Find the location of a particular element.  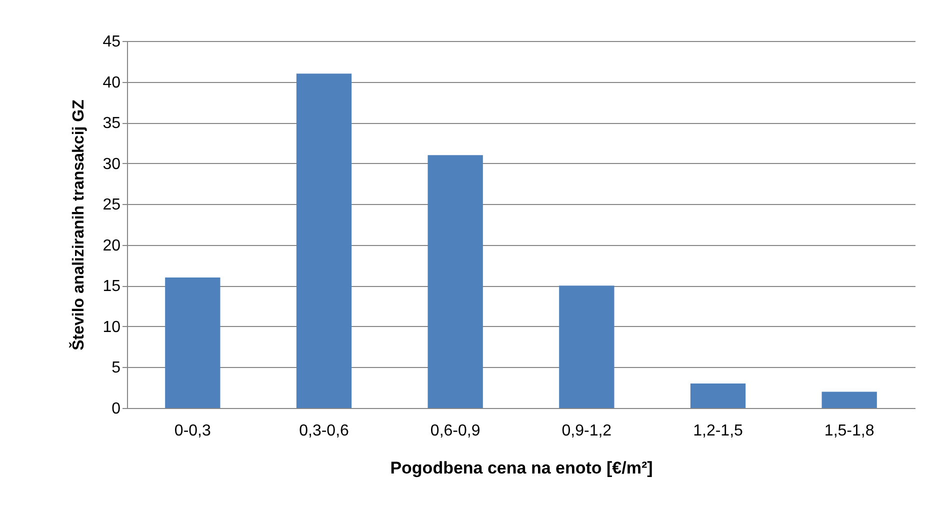

x-tick-label: 0,3-0,6 is located at coordinates (324, 431).